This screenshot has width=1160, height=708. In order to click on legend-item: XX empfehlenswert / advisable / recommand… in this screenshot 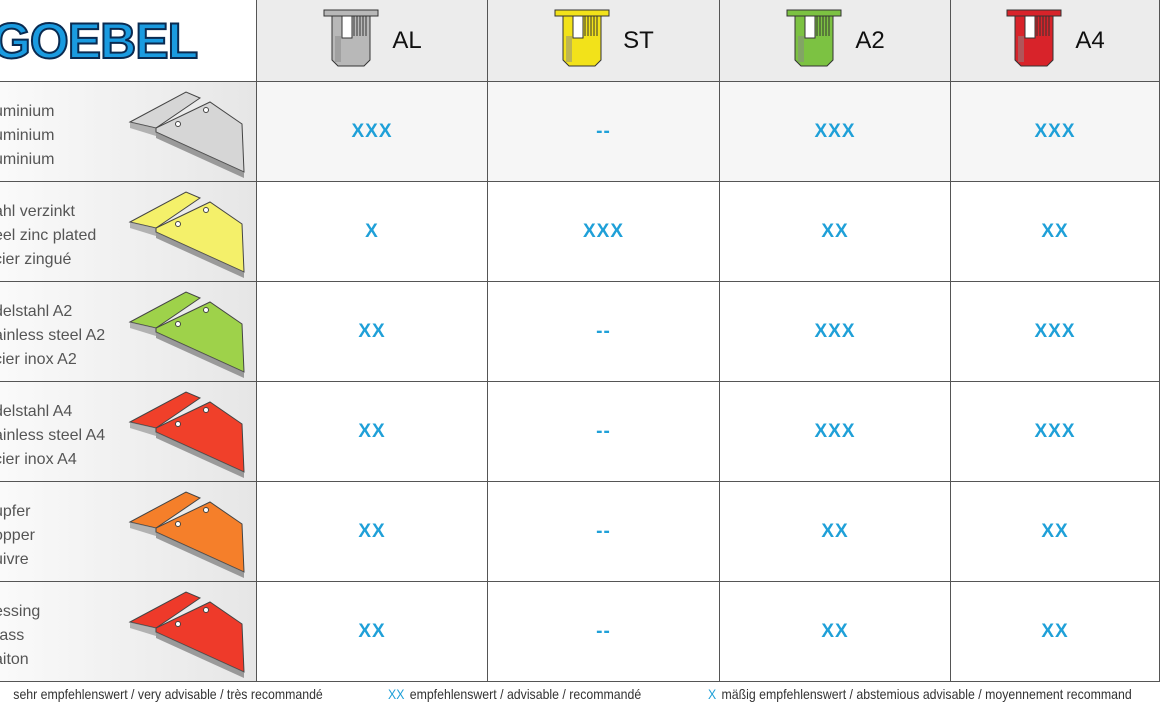, I will do `click(514, 694)`.